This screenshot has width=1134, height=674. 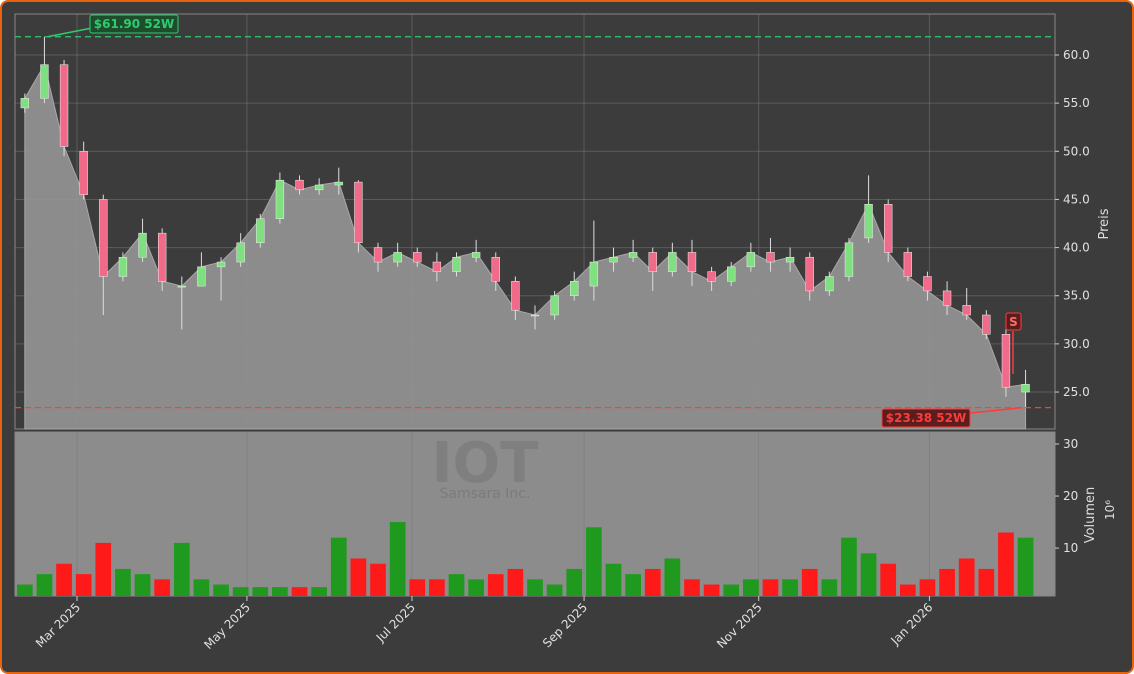 What do you see at coordinates (1104, 223) in the screenshot?
I see `y-axis-label: Preis` at bounding box center [1104, 223].